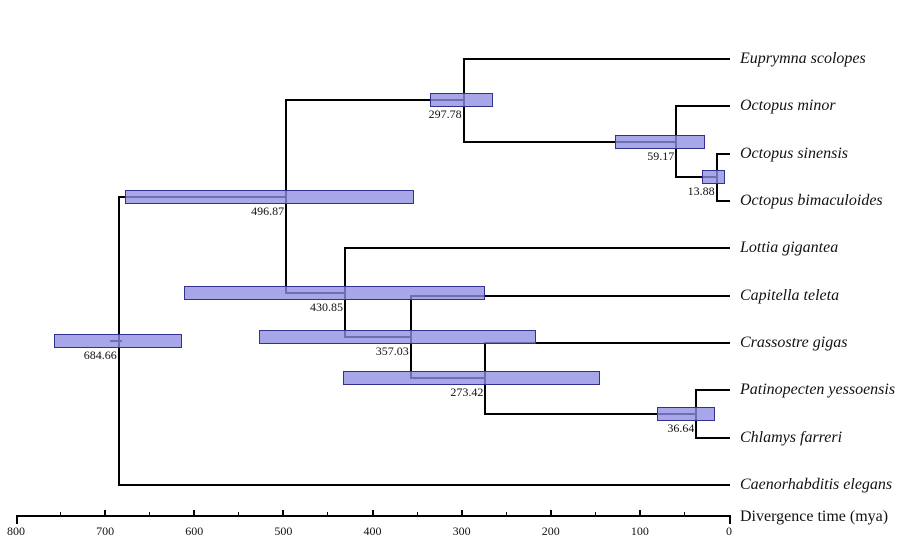  What do you see at coordinates (803, 58) in the screenshot?
I see `species-label: Euprymna scolopes` at bounding box center [803, 58].